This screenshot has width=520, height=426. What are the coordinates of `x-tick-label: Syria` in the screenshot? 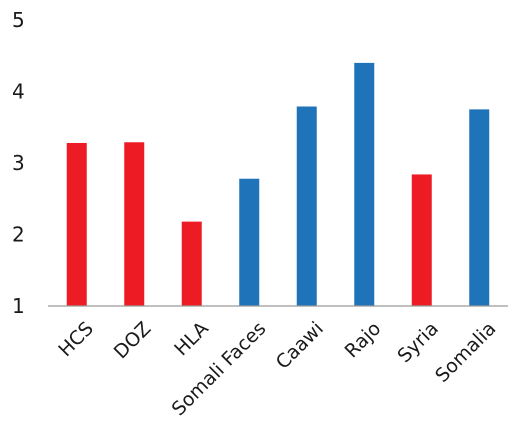 It's located at (418, 343).